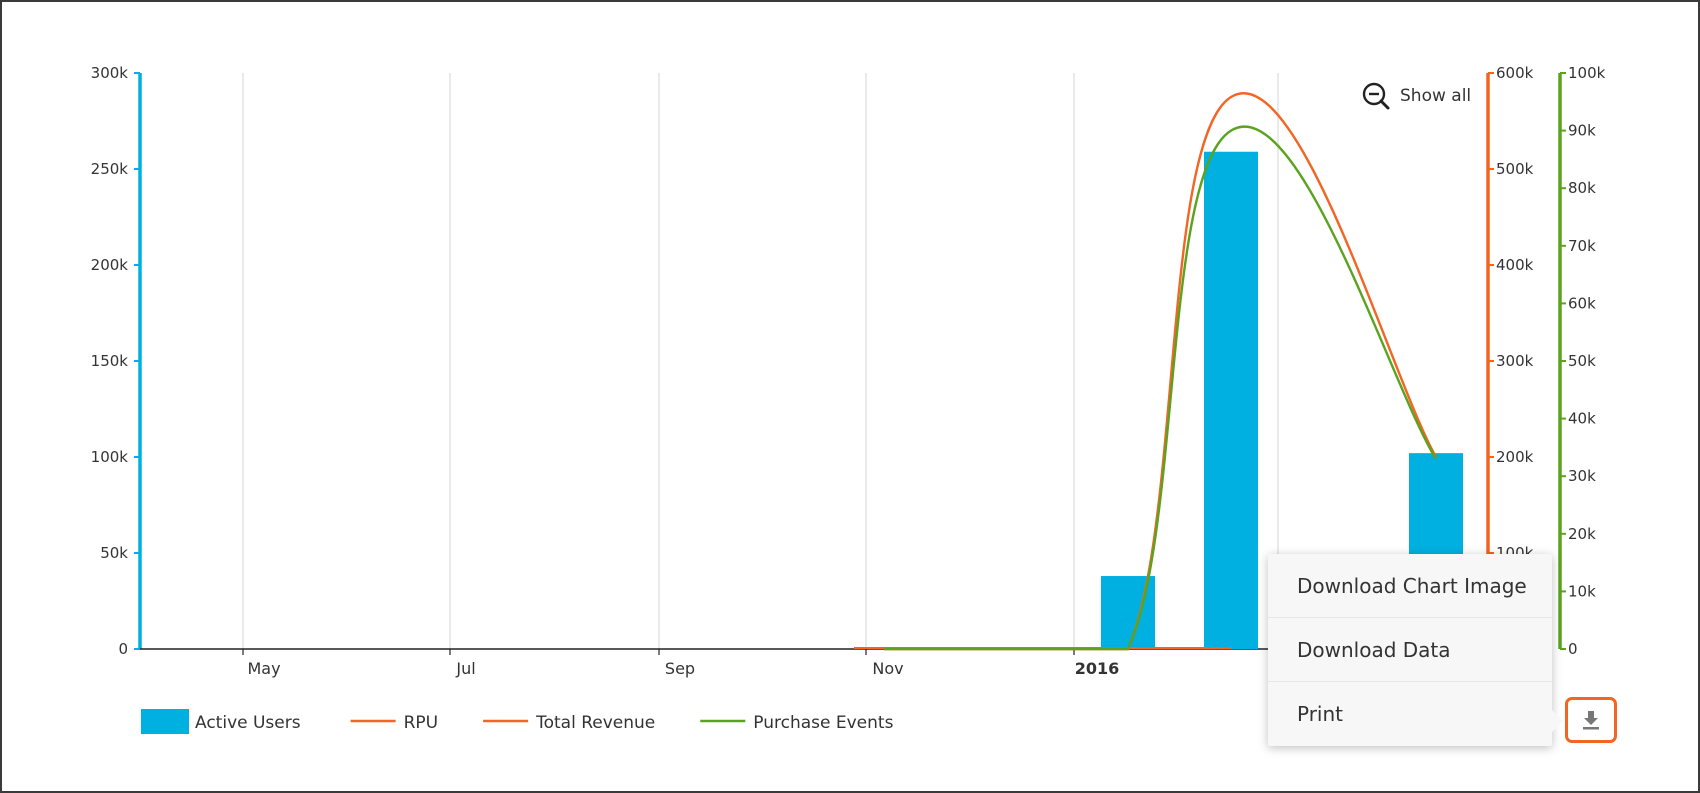  Describe the element at coordinates (110, 169) in the screenshot. I see `left-axis-tick-label-5: 250k` at that location.